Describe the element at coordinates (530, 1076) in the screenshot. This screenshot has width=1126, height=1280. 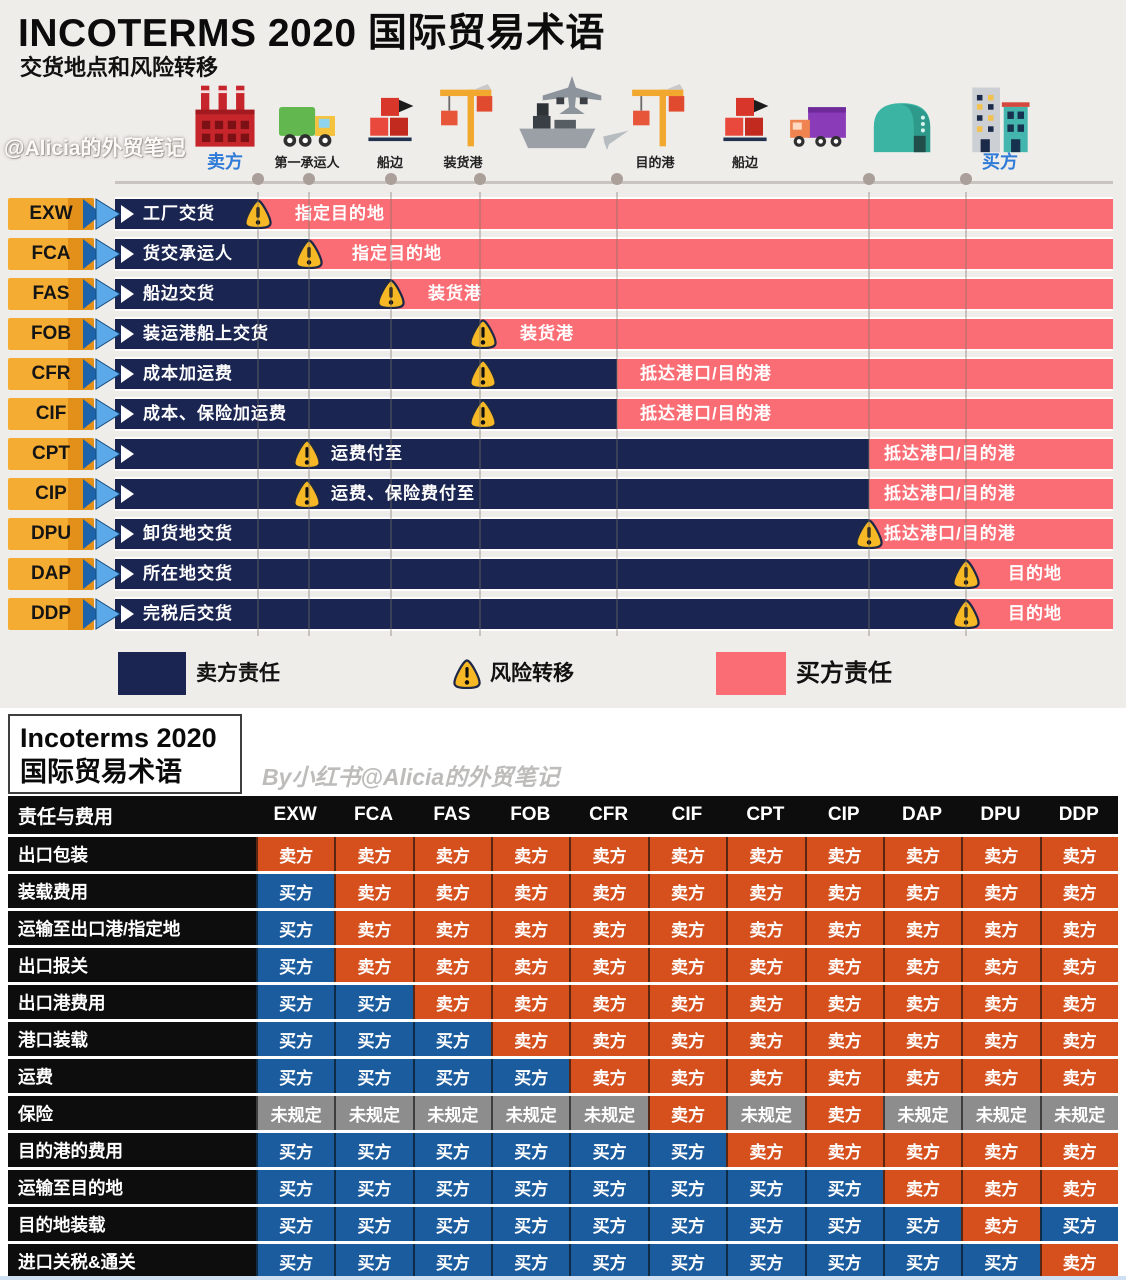
I see `table-cell-FOB: 买方` at that location.